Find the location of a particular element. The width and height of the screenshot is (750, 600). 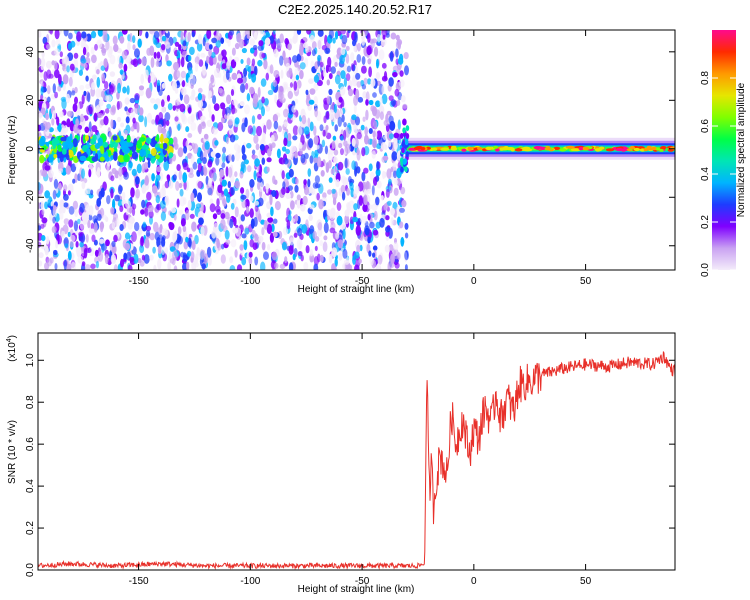

y-tick-label: 0.0 is located at coordinates (30, 570).